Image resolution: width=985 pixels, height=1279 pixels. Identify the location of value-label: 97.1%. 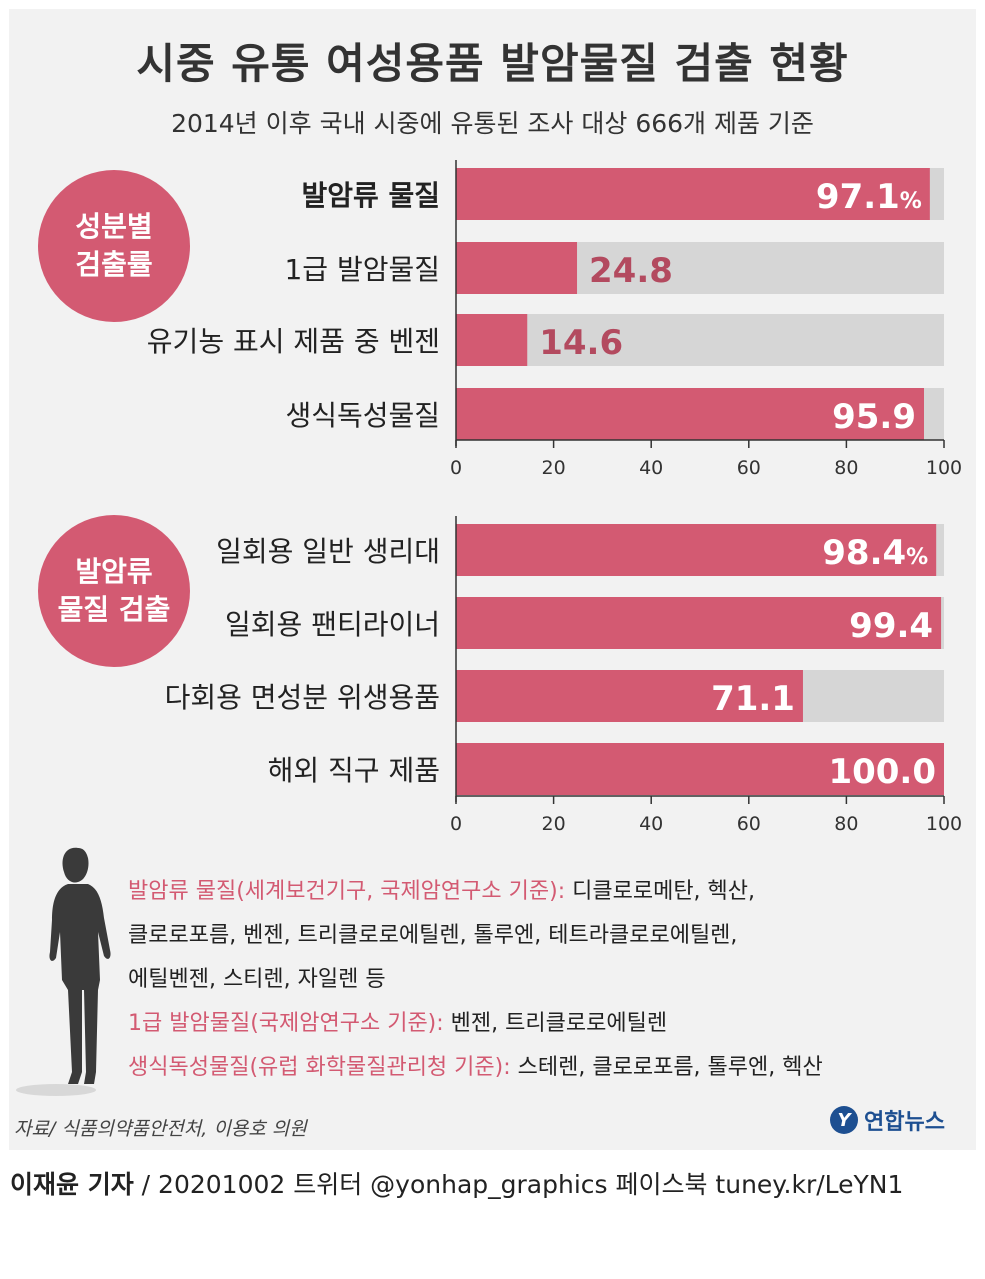
(869, 197).